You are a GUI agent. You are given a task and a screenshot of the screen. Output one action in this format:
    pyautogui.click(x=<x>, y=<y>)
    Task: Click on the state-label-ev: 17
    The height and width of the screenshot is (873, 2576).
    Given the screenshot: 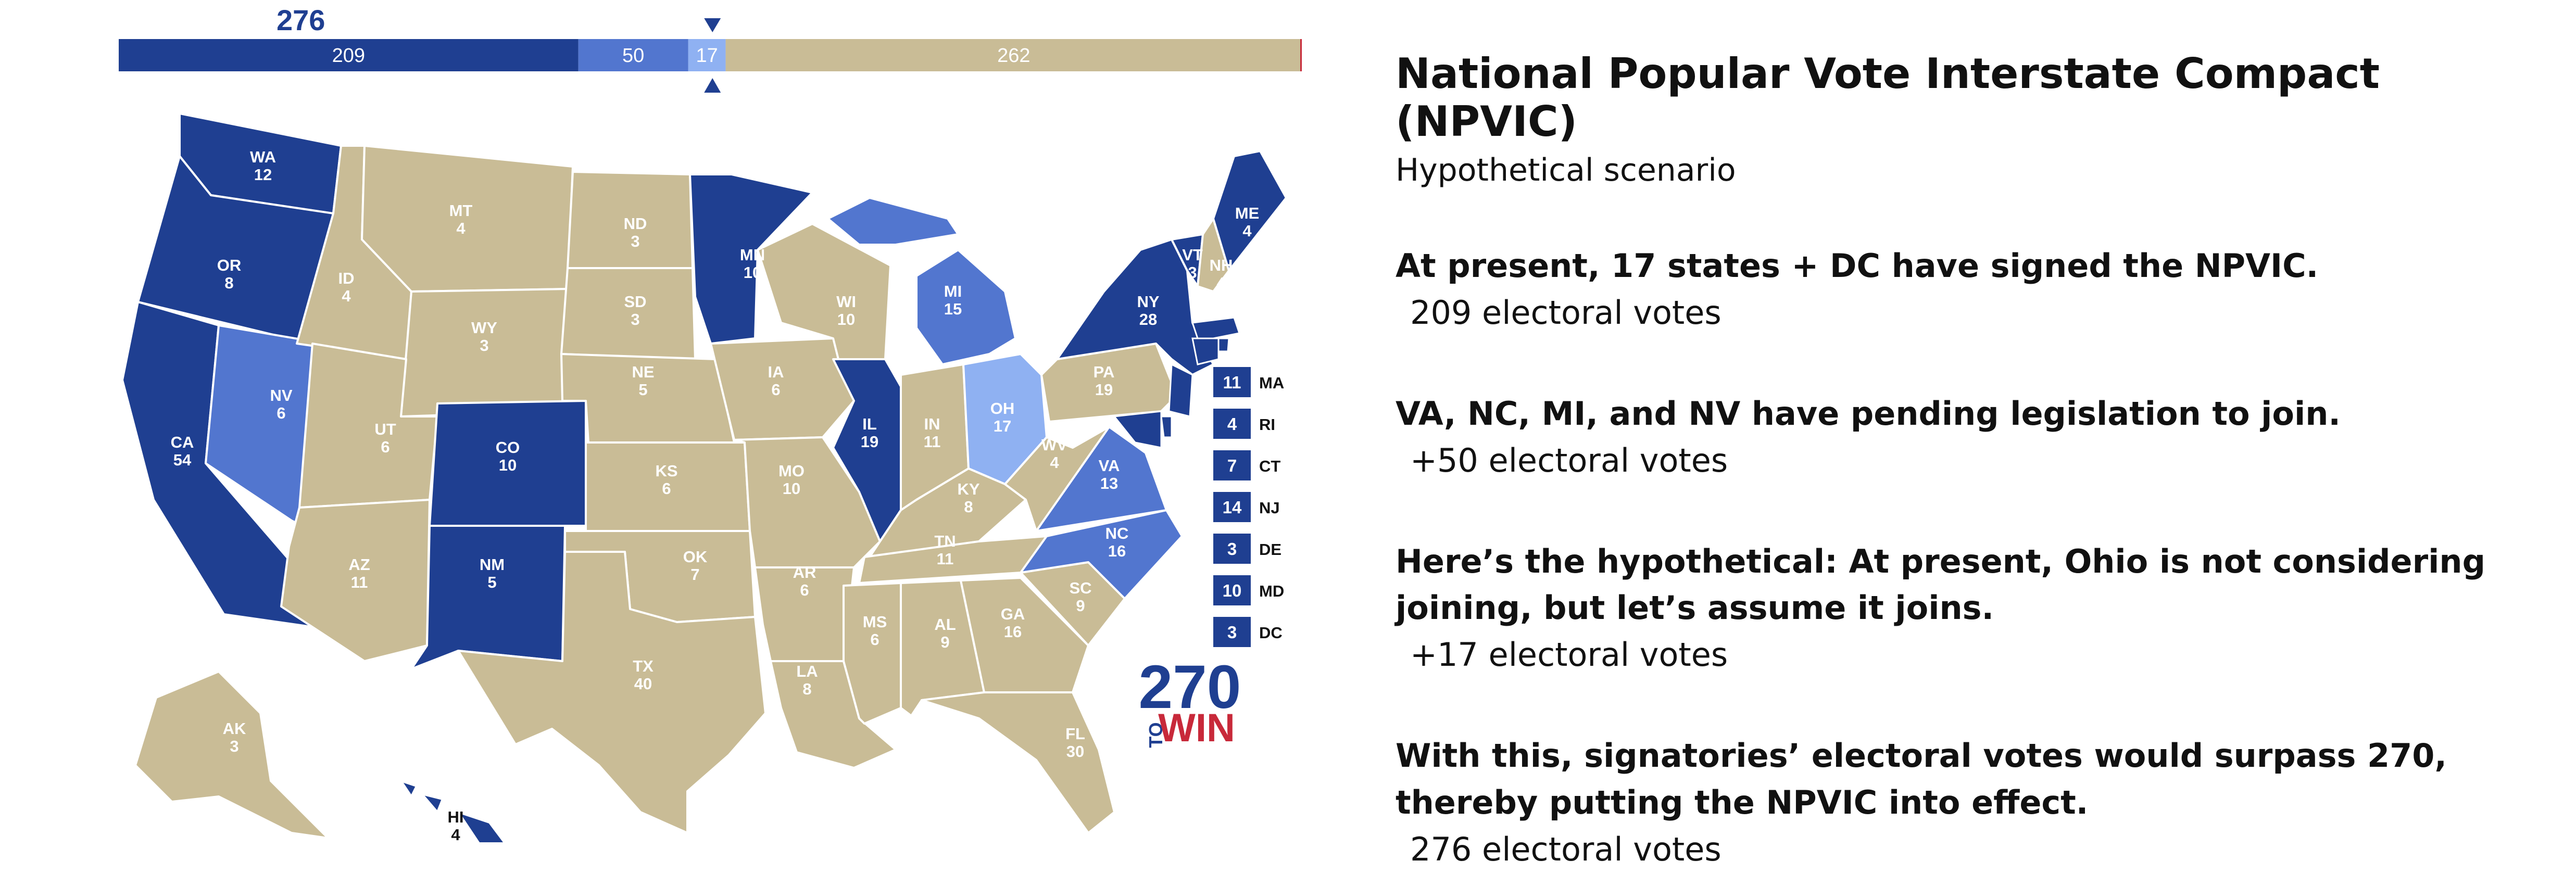 What is the action you would take?
    pyautogui.click(x=1003, y=426)
    